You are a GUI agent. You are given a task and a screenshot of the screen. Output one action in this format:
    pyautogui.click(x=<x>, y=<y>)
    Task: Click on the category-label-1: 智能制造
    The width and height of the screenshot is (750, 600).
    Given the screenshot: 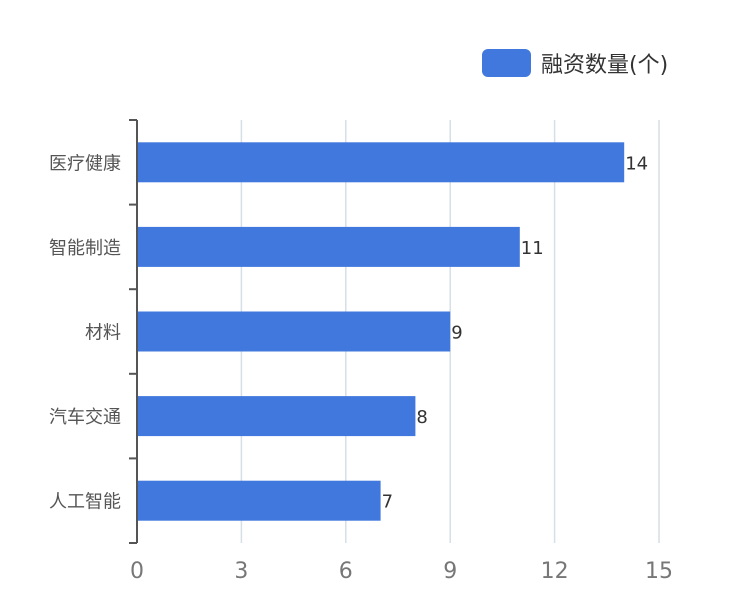 What is the action you would take?
    pyautogui.click(x=85, y=248)
    